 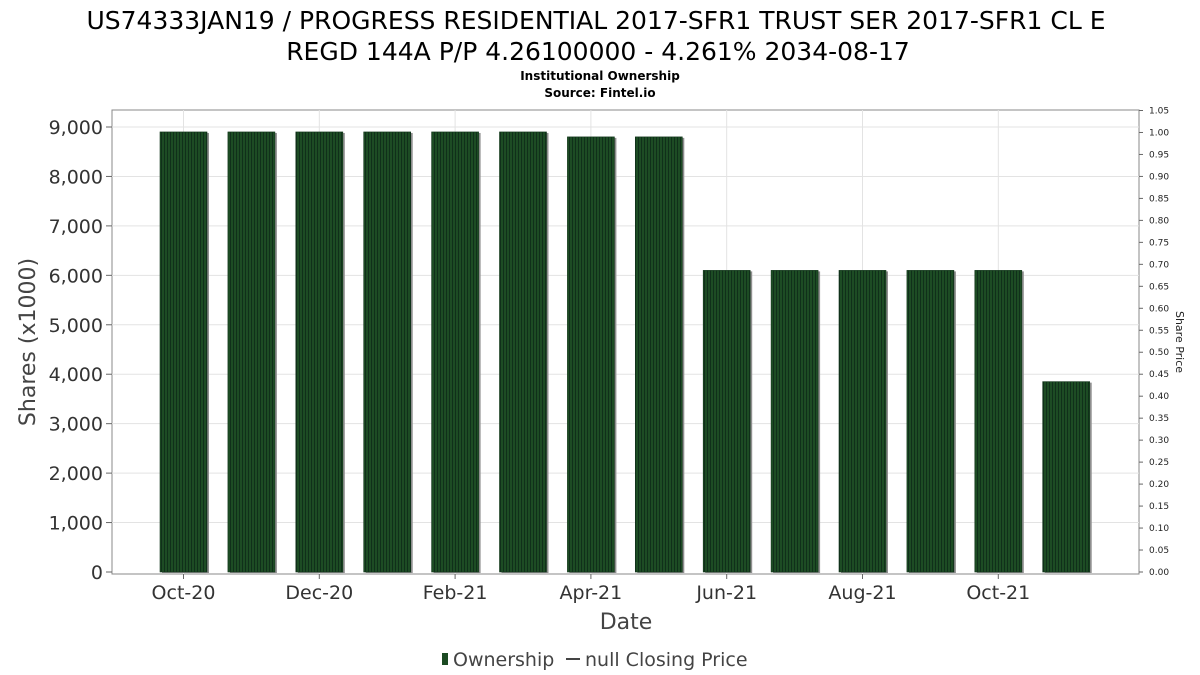 I want to click on chart-subtitle-line-2: Source: Fintel.io, so click(x=599, y=93).